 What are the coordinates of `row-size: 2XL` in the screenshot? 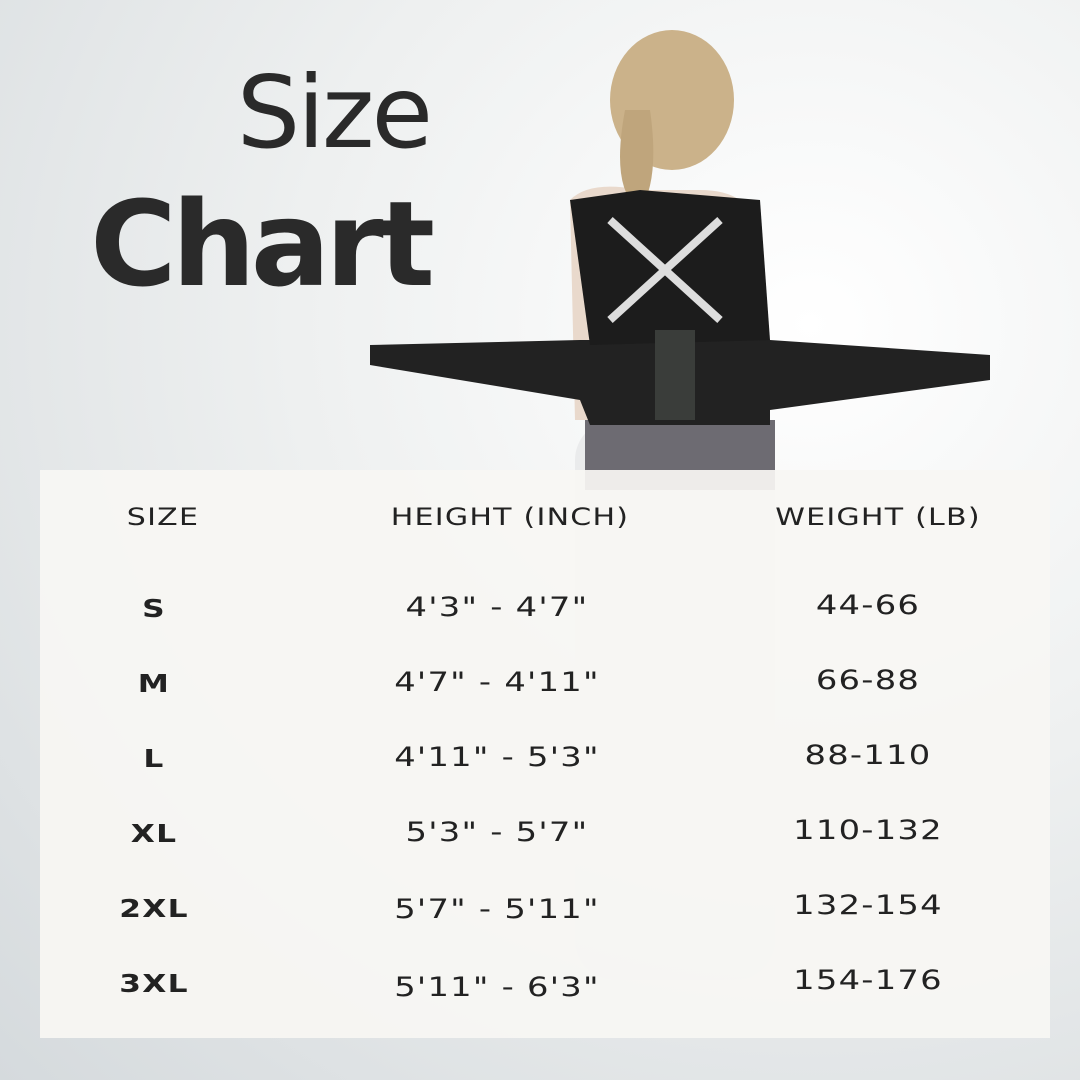 It's located at (154, 908).